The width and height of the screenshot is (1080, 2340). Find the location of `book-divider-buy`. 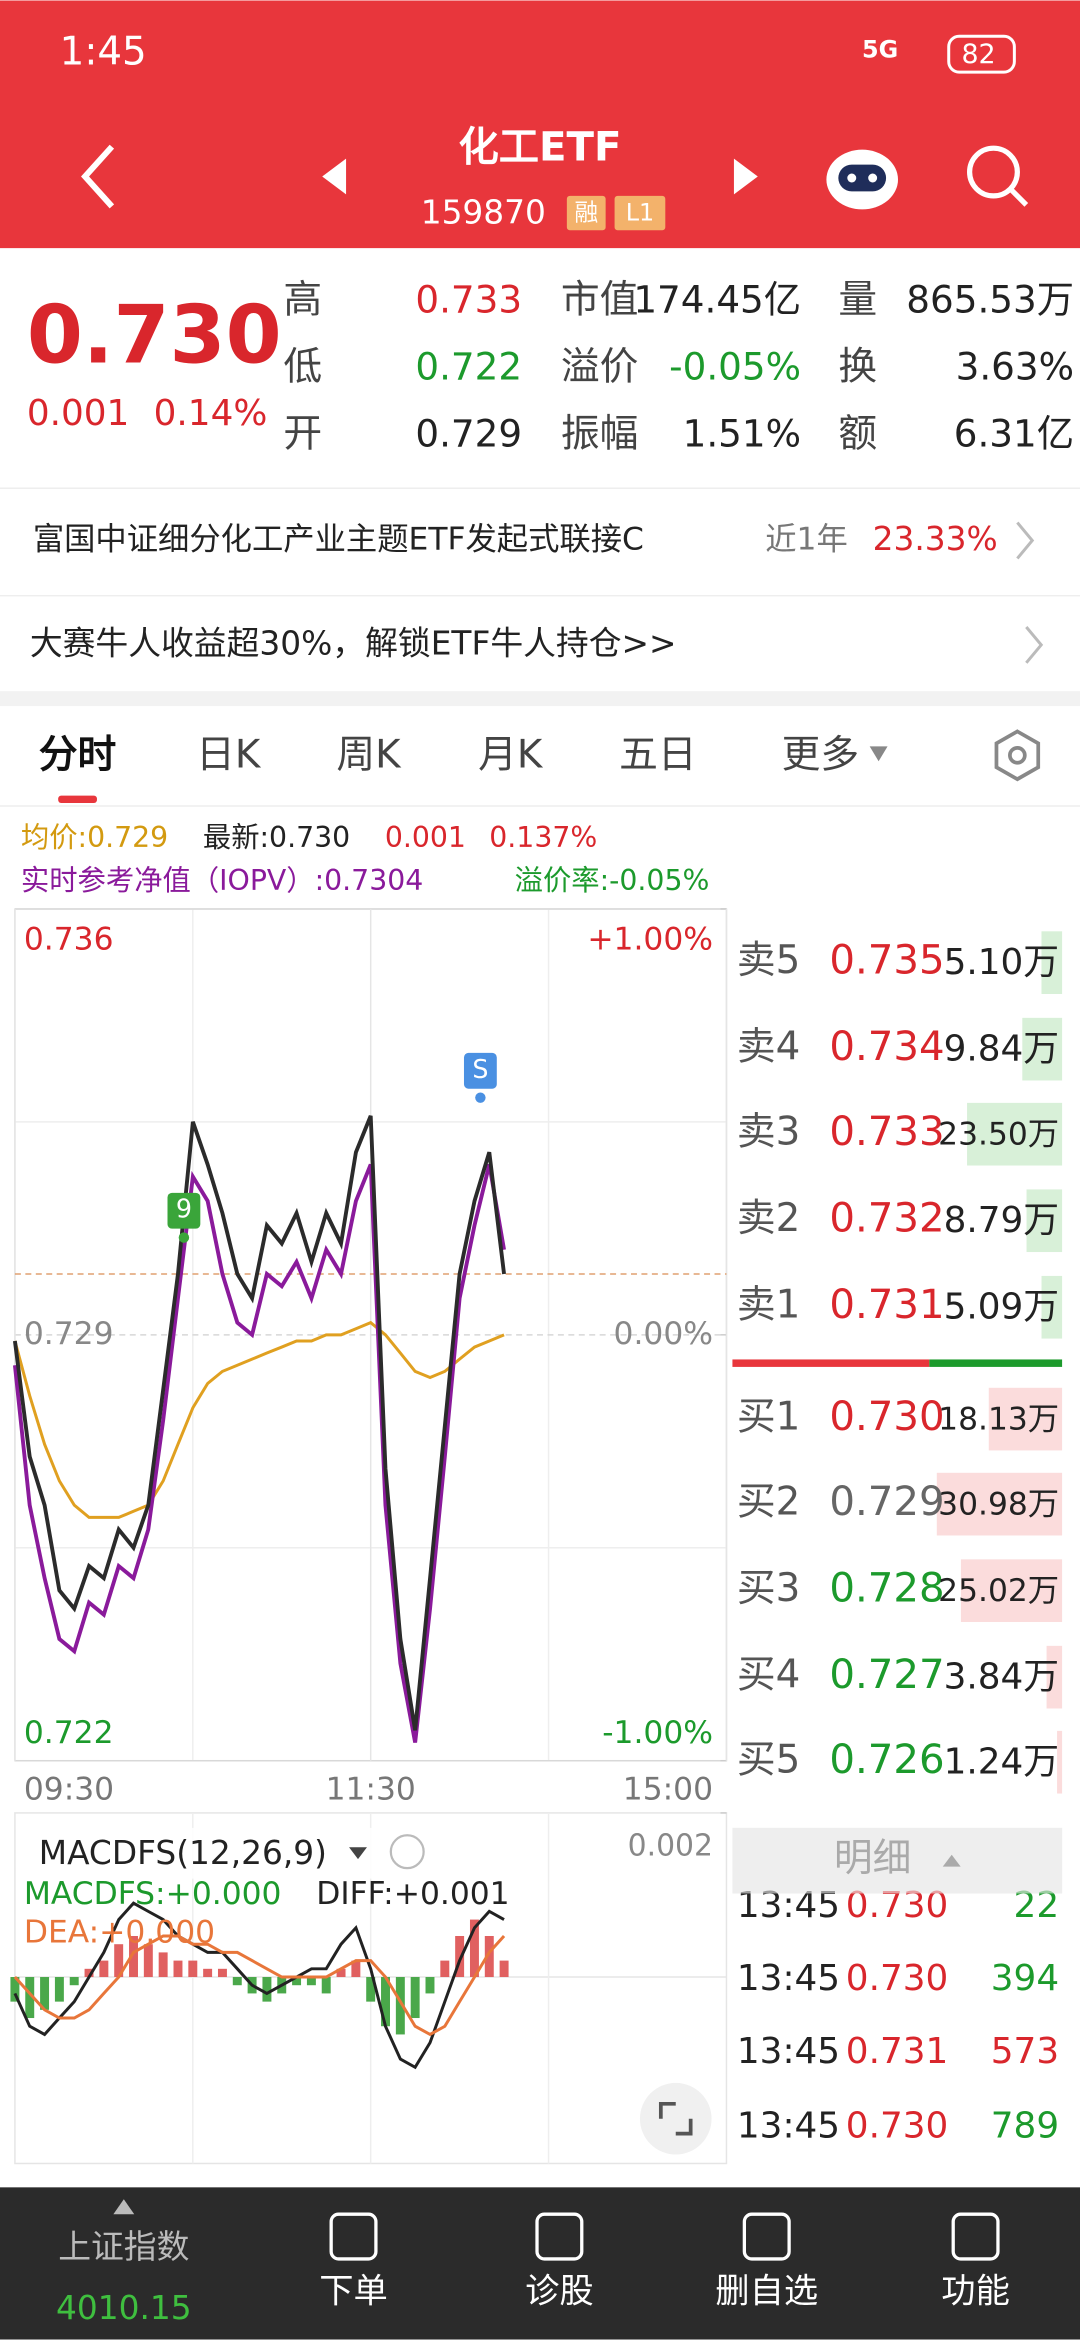

book-divider-buy is located at coordinates (996, 1363).